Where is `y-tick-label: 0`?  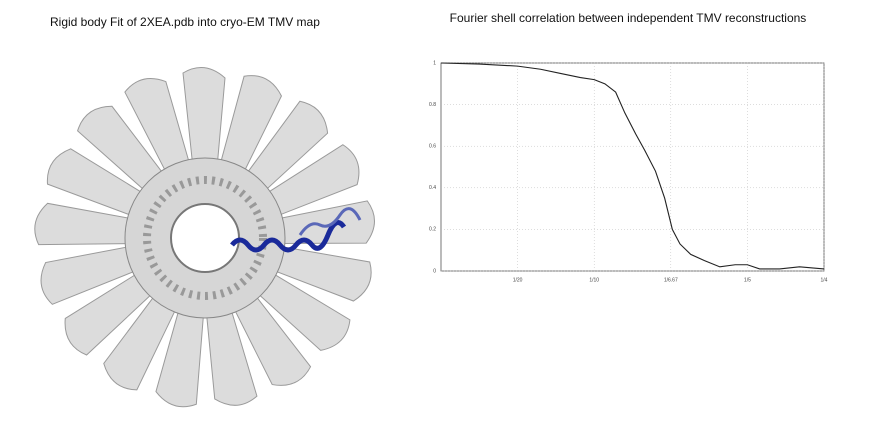 y-tick-label: 0 is located at coordinates (434, 271).